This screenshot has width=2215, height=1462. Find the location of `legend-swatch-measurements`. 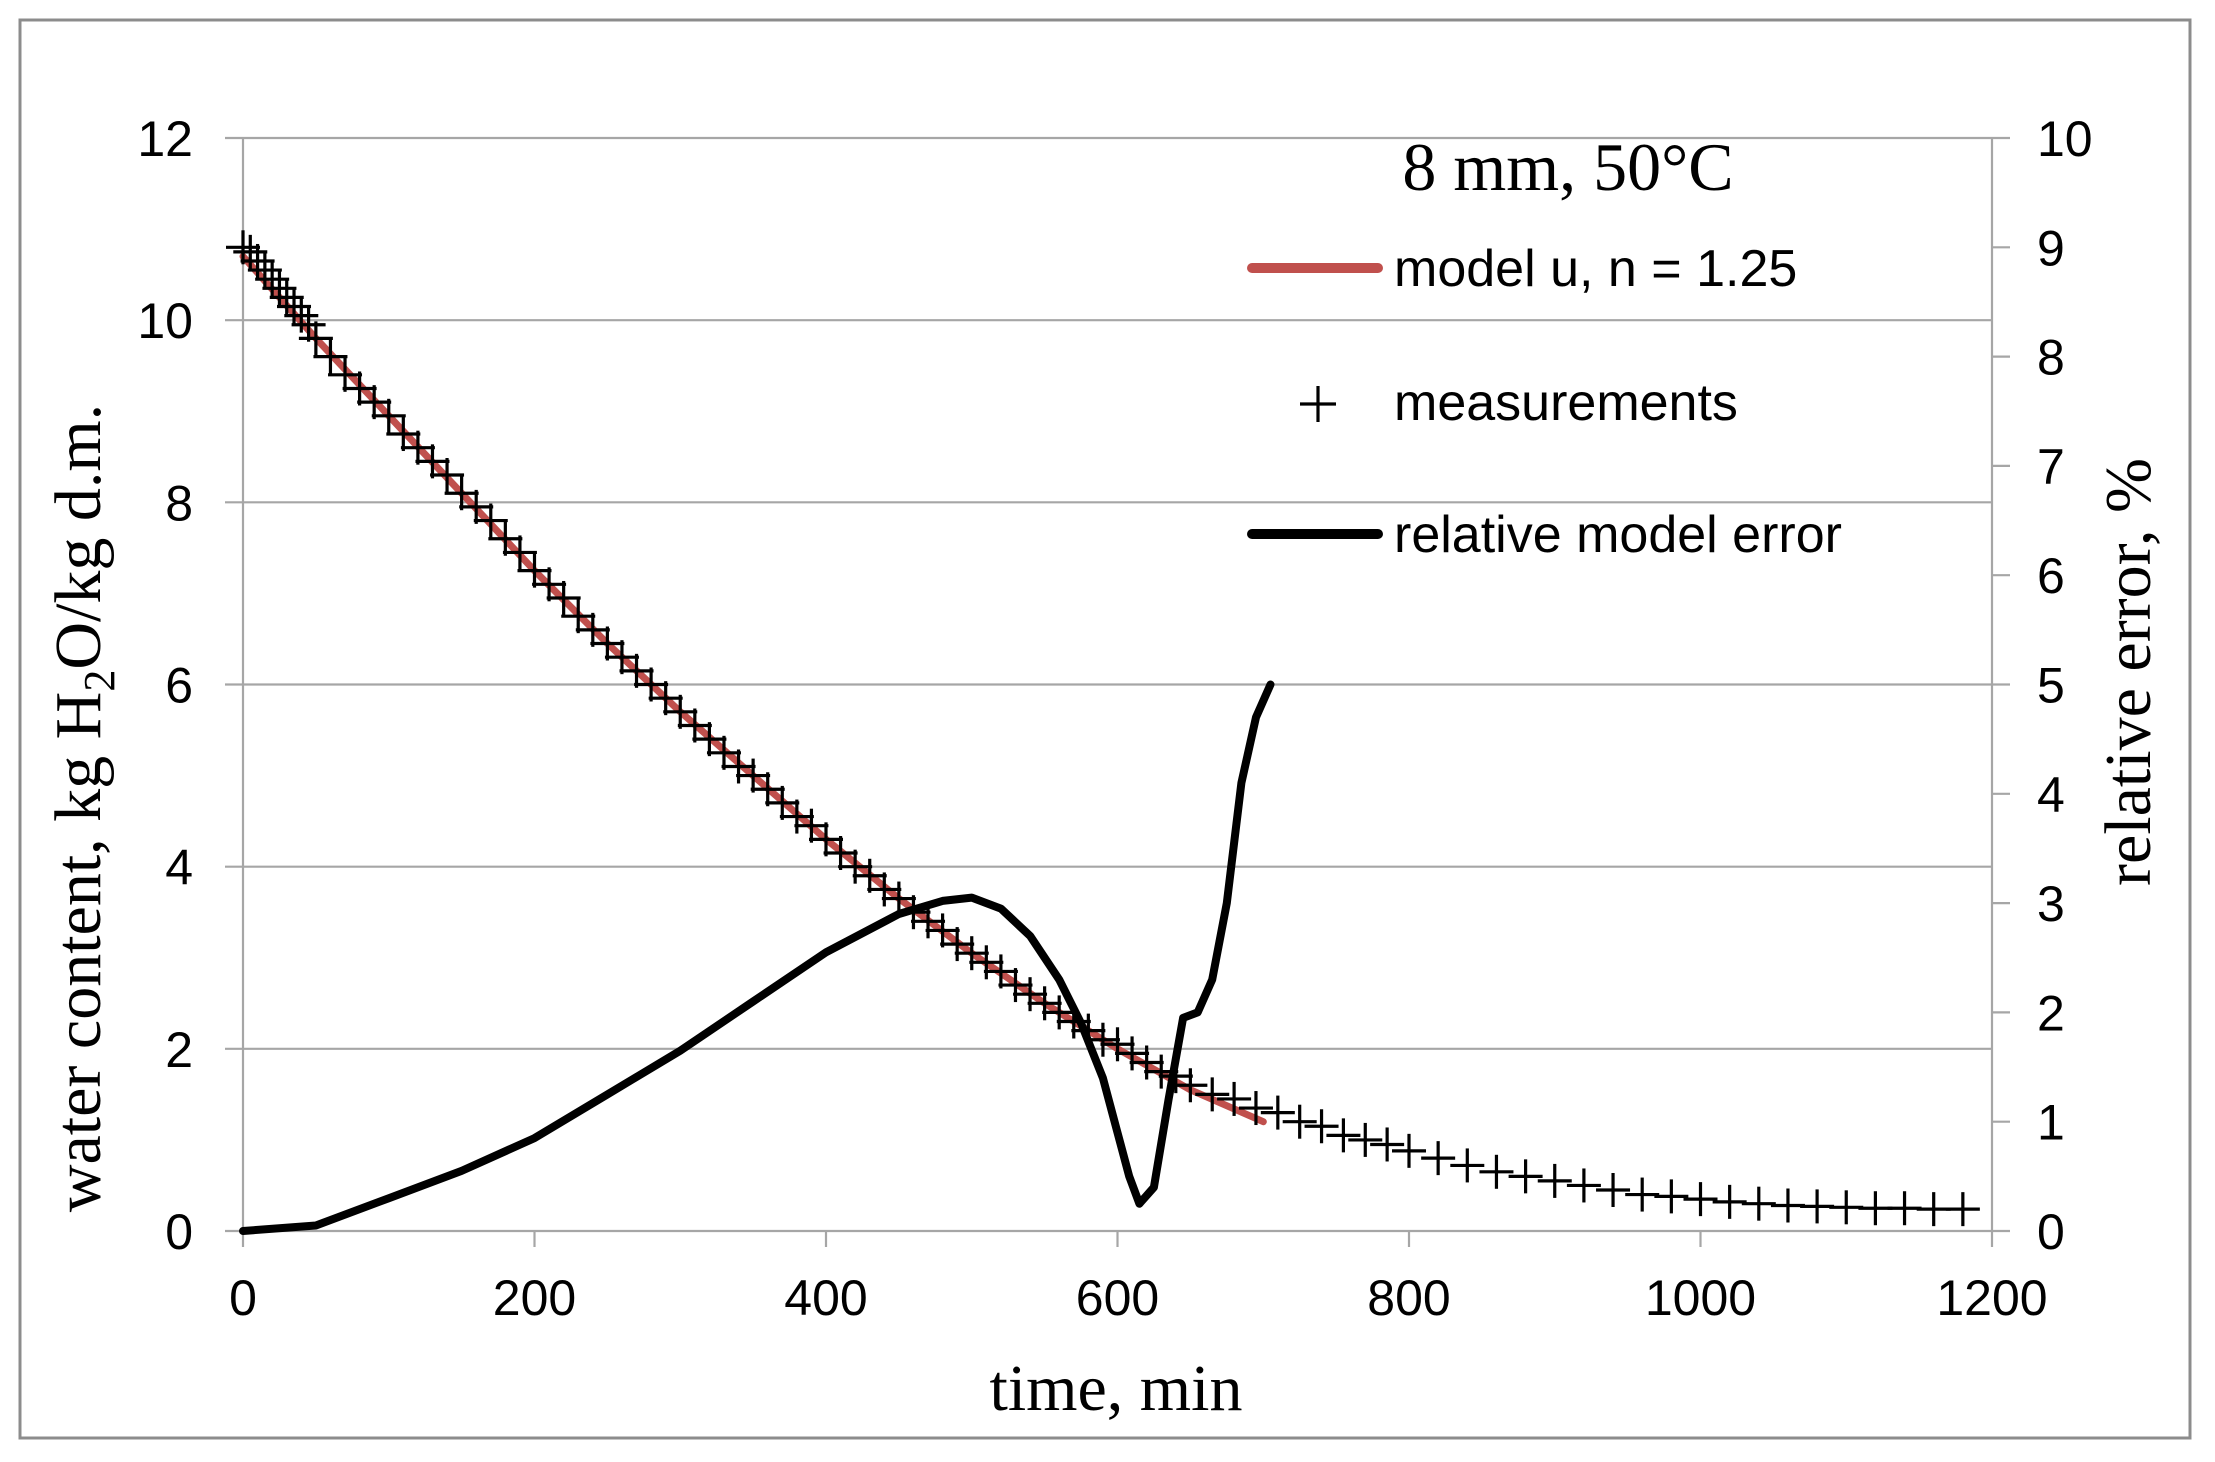

legend-swatch-measurements is located at coordinates (1318, 404).